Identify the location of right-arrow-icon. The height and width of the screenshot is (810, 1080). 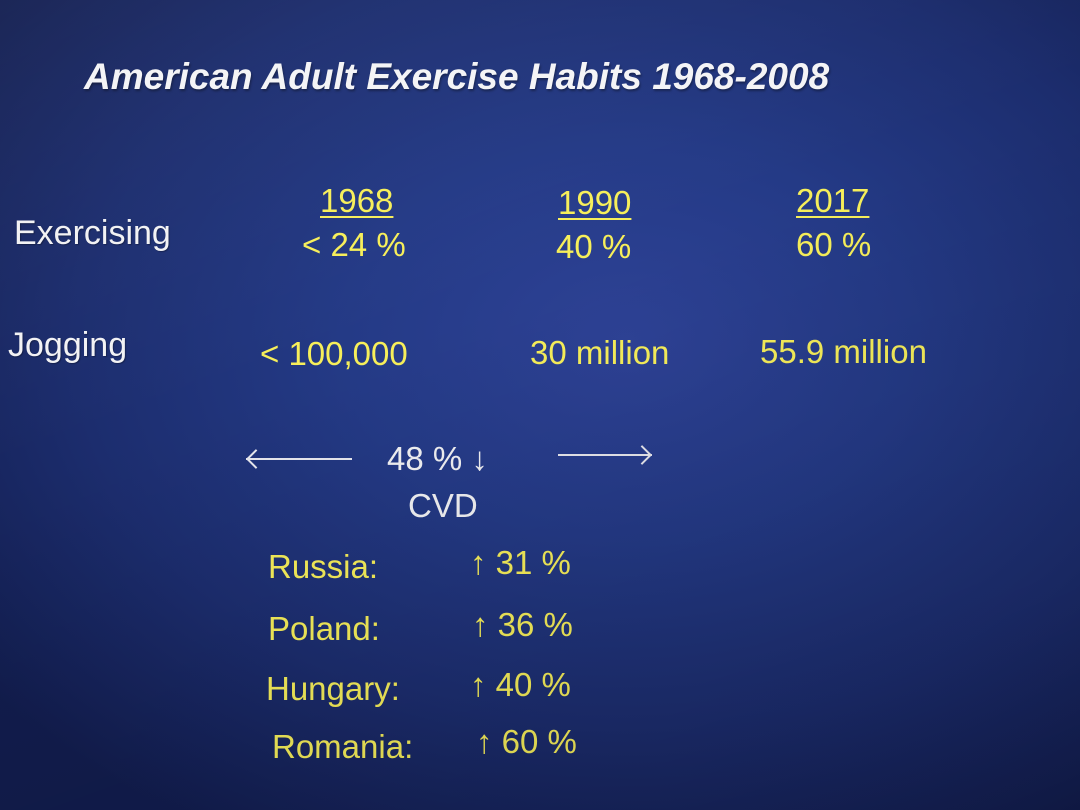
(605, 455).